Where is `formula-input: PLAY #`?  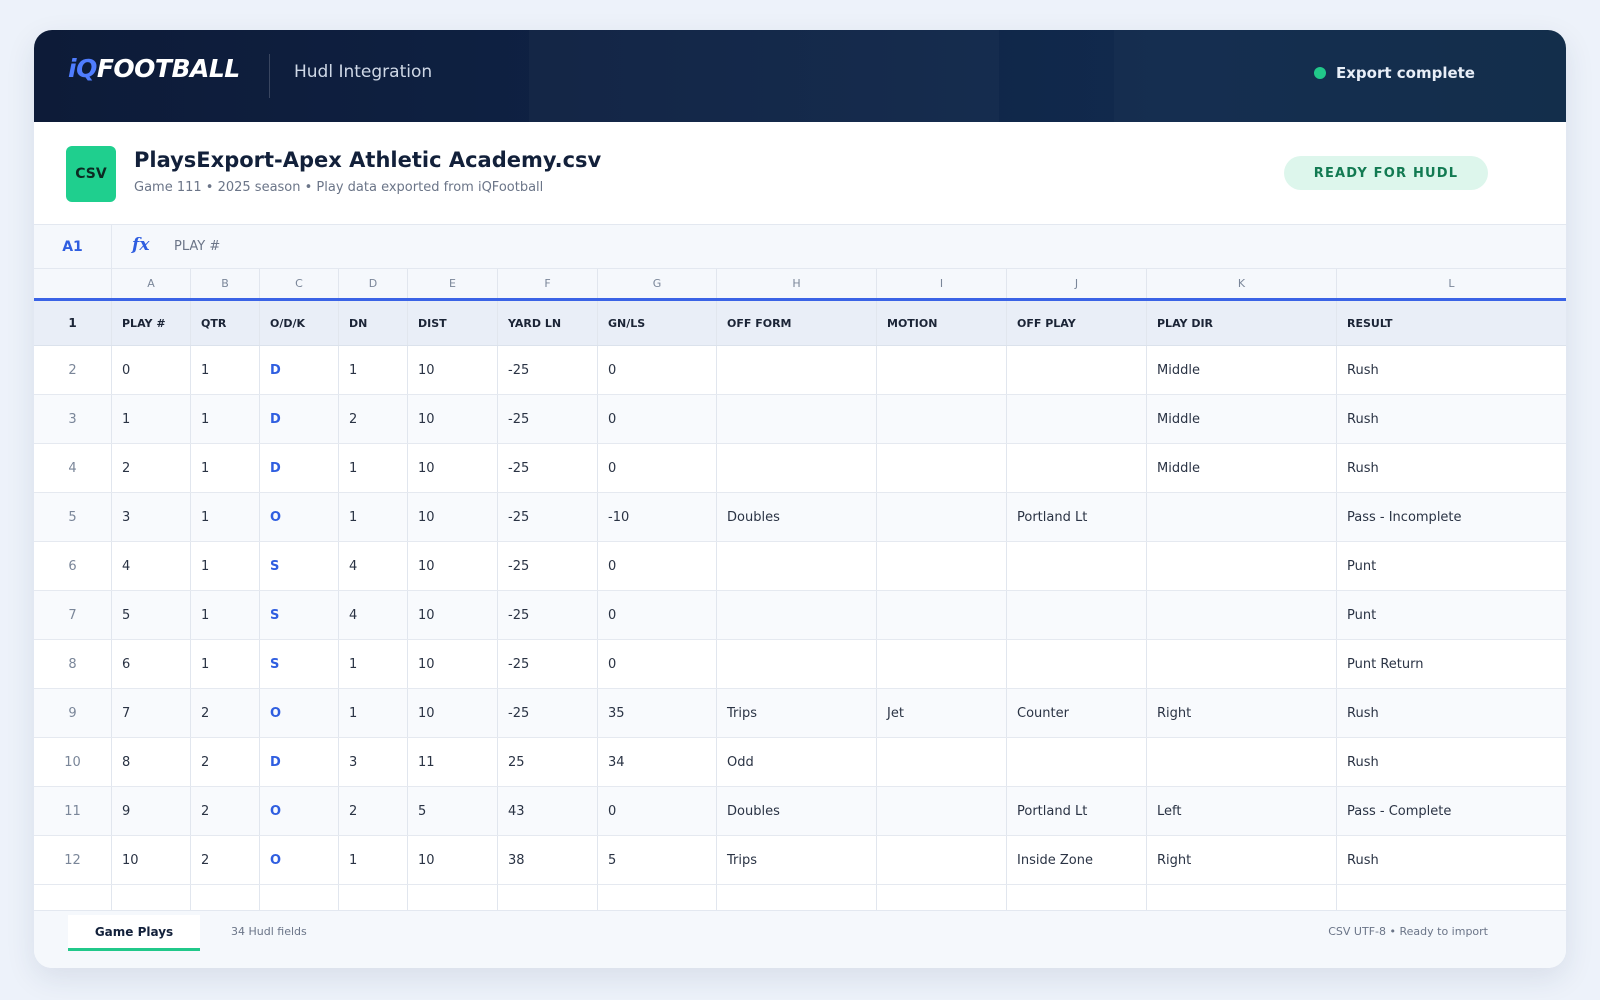
formula-input: PLAY # is located at coordinates (197, 246).